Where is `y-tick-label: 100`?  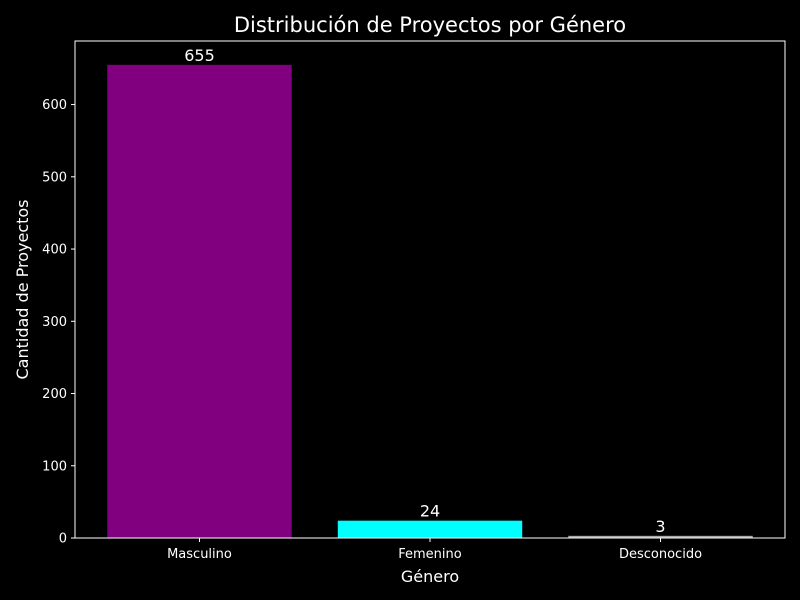
y-tick-label: 100 is located at coordinates (54, 466).